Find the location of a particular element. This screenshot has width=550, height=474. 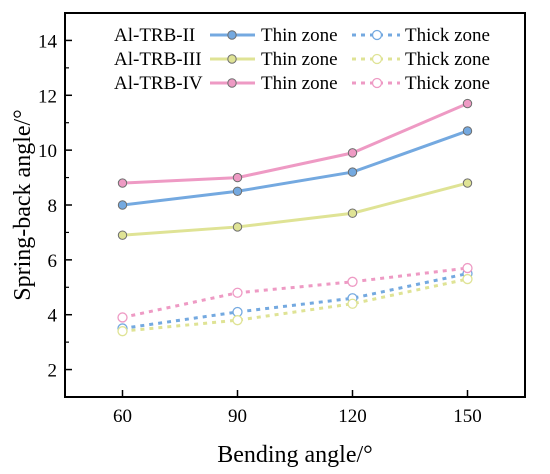

y-tick-label-14: 14 is located at coordinates (48, 41).